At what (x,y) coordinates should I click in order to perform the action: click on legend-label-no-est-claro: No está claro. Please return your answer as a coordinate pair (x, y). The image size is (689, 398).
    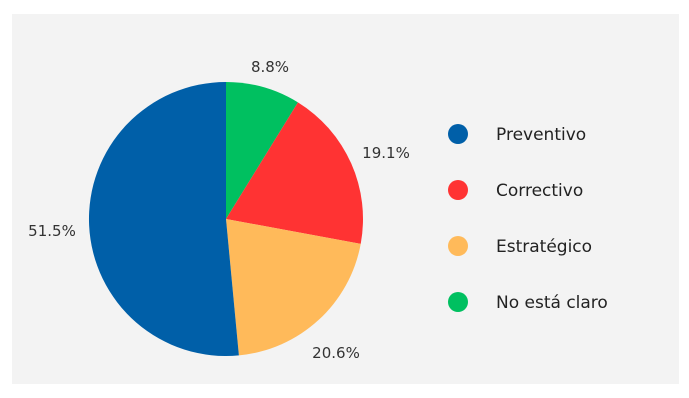
    Looking at the image, I should click on (552, 303).